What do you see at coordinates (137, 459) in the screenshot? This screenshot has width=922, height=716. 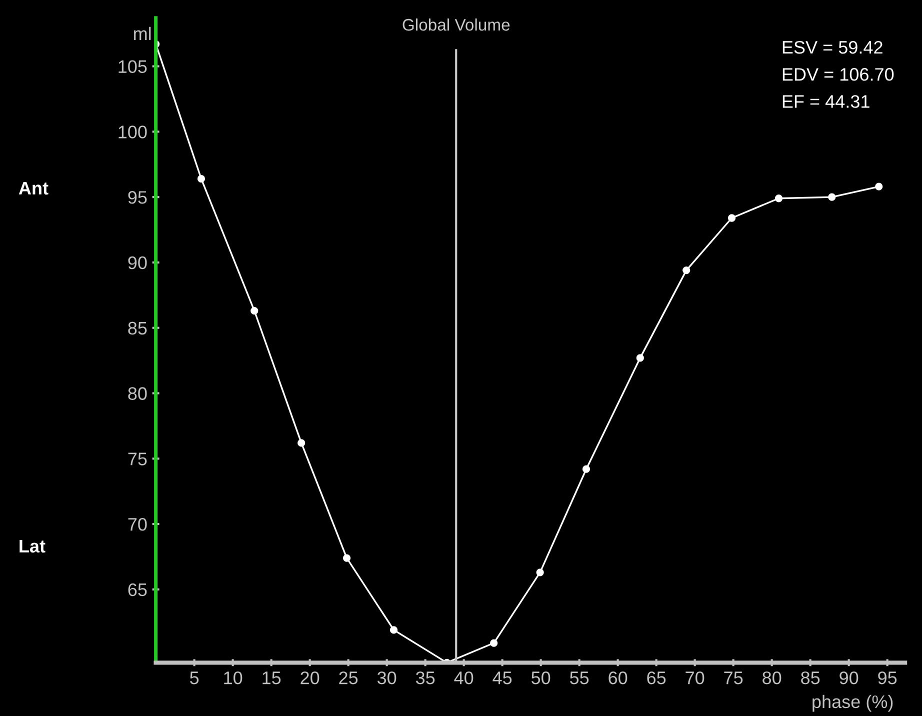 I see `y-tick-label: 75` at bounding box center [137, 459].